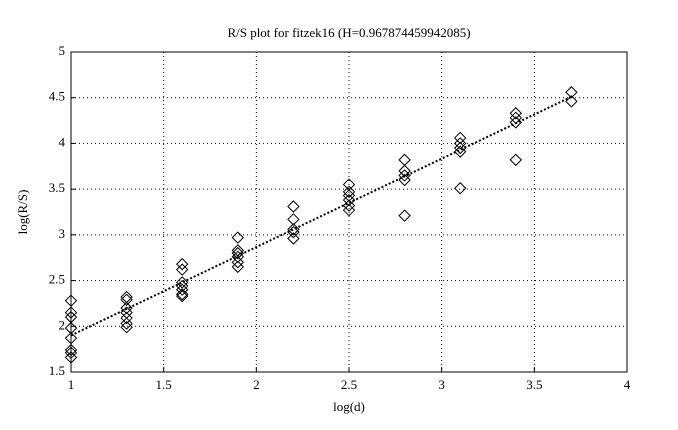  What do you see at coordinates (62, 324) in the screenshot?
I see `y-tick-label: 2` at bounding box center [62, 324].